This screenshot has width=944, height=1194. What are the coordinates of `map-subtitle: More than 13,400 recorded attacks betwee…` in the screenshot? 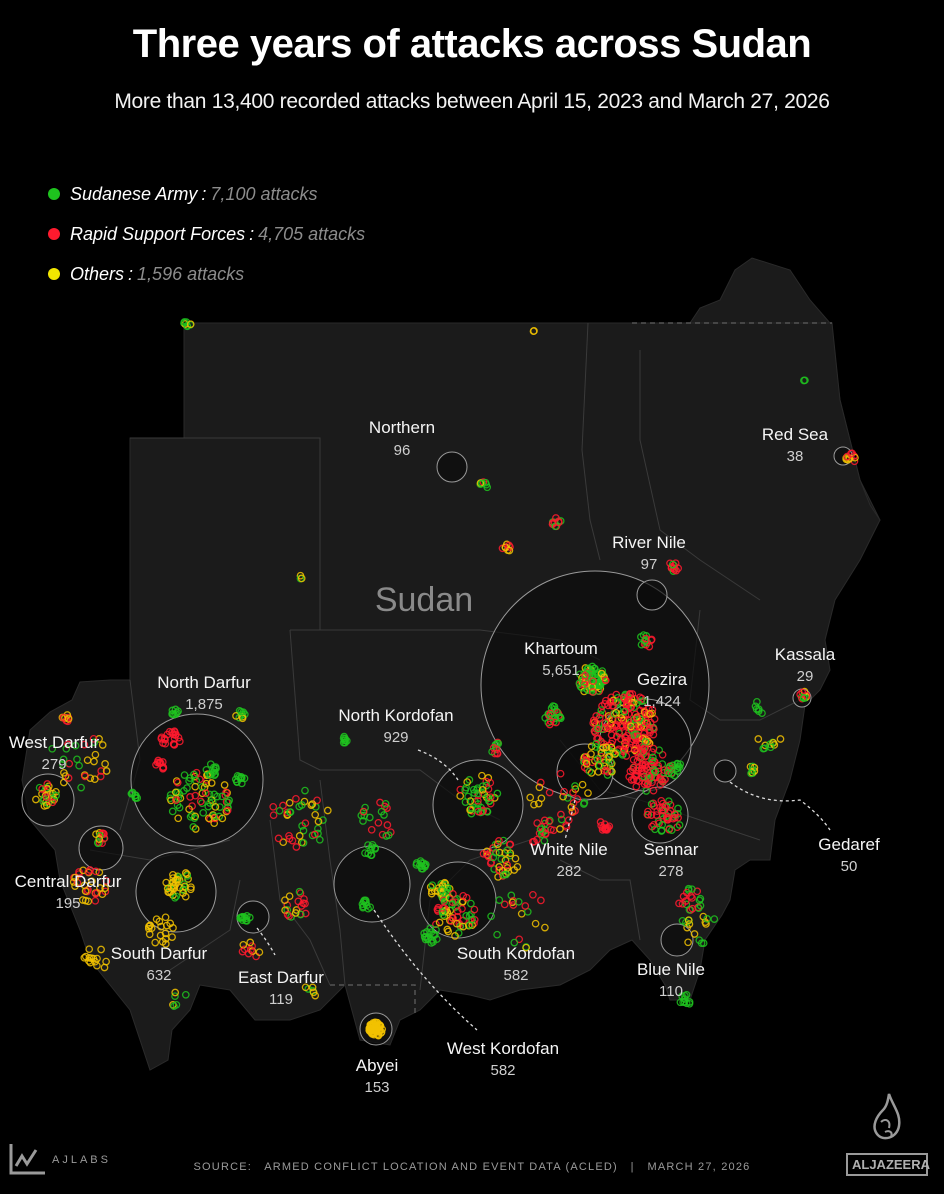 It's located at (472, 101).